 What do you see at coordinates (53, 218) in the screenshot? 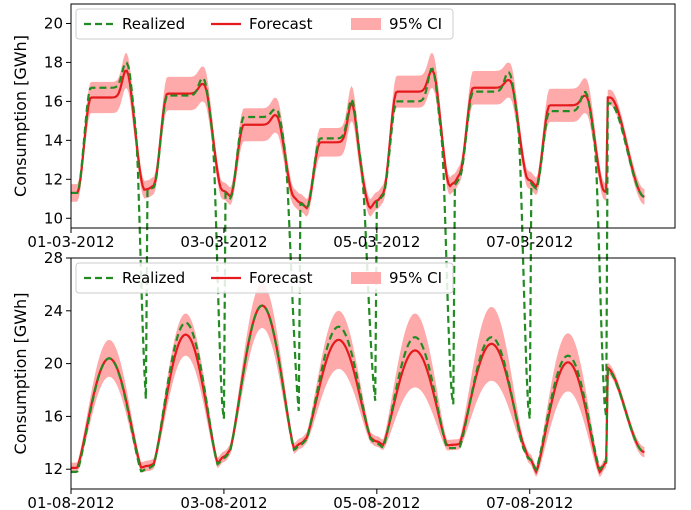
I see `y-tick-label: 10` at bounding box center [53, 218].